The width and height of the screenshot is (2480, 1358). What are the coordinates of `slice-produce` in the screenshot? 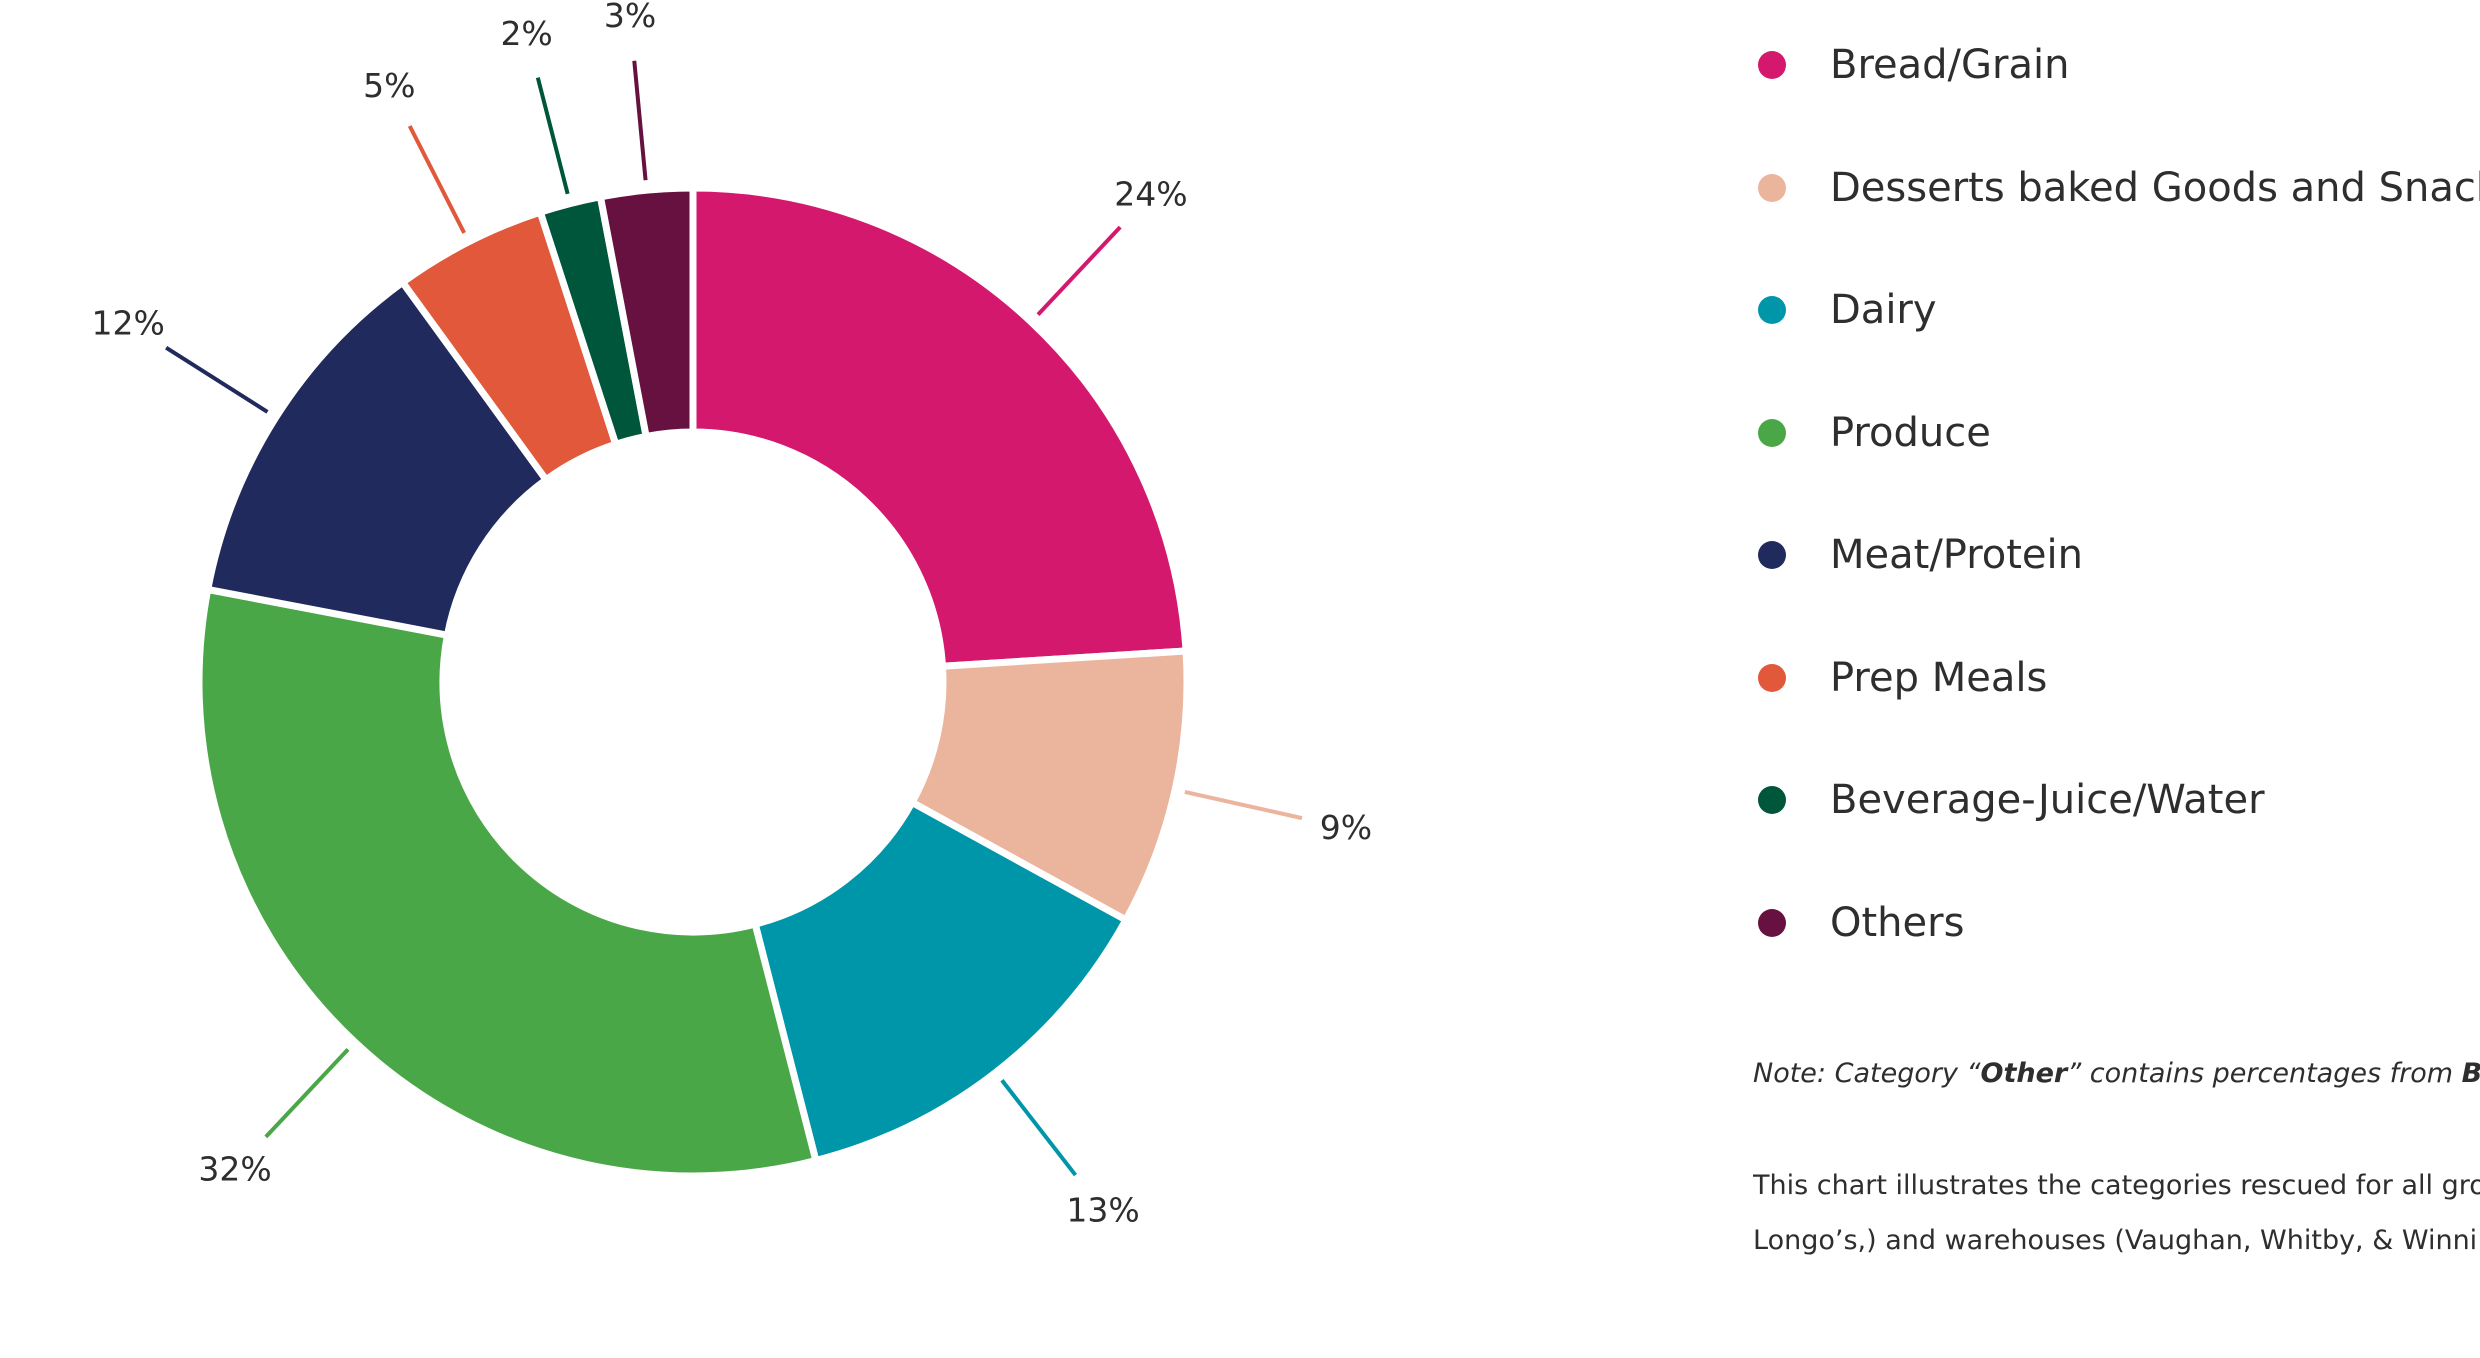 It's located at (508, 882).